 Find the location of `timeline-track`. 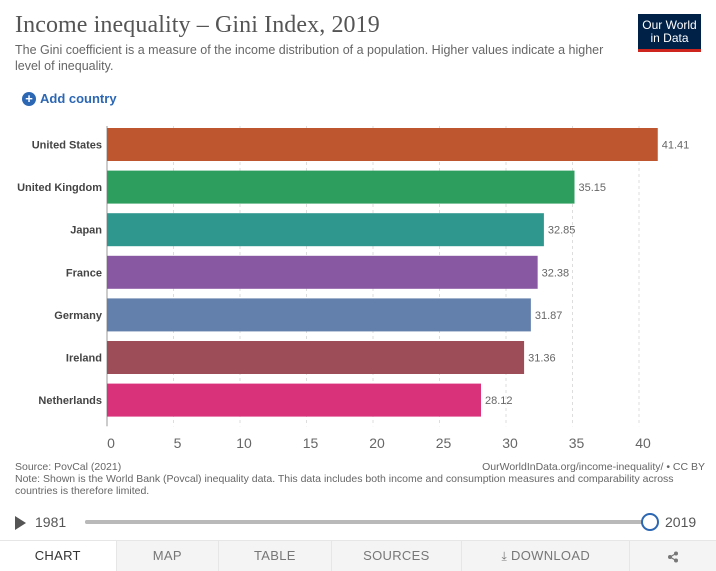

timeline-track is located at coordinates (367, 522).